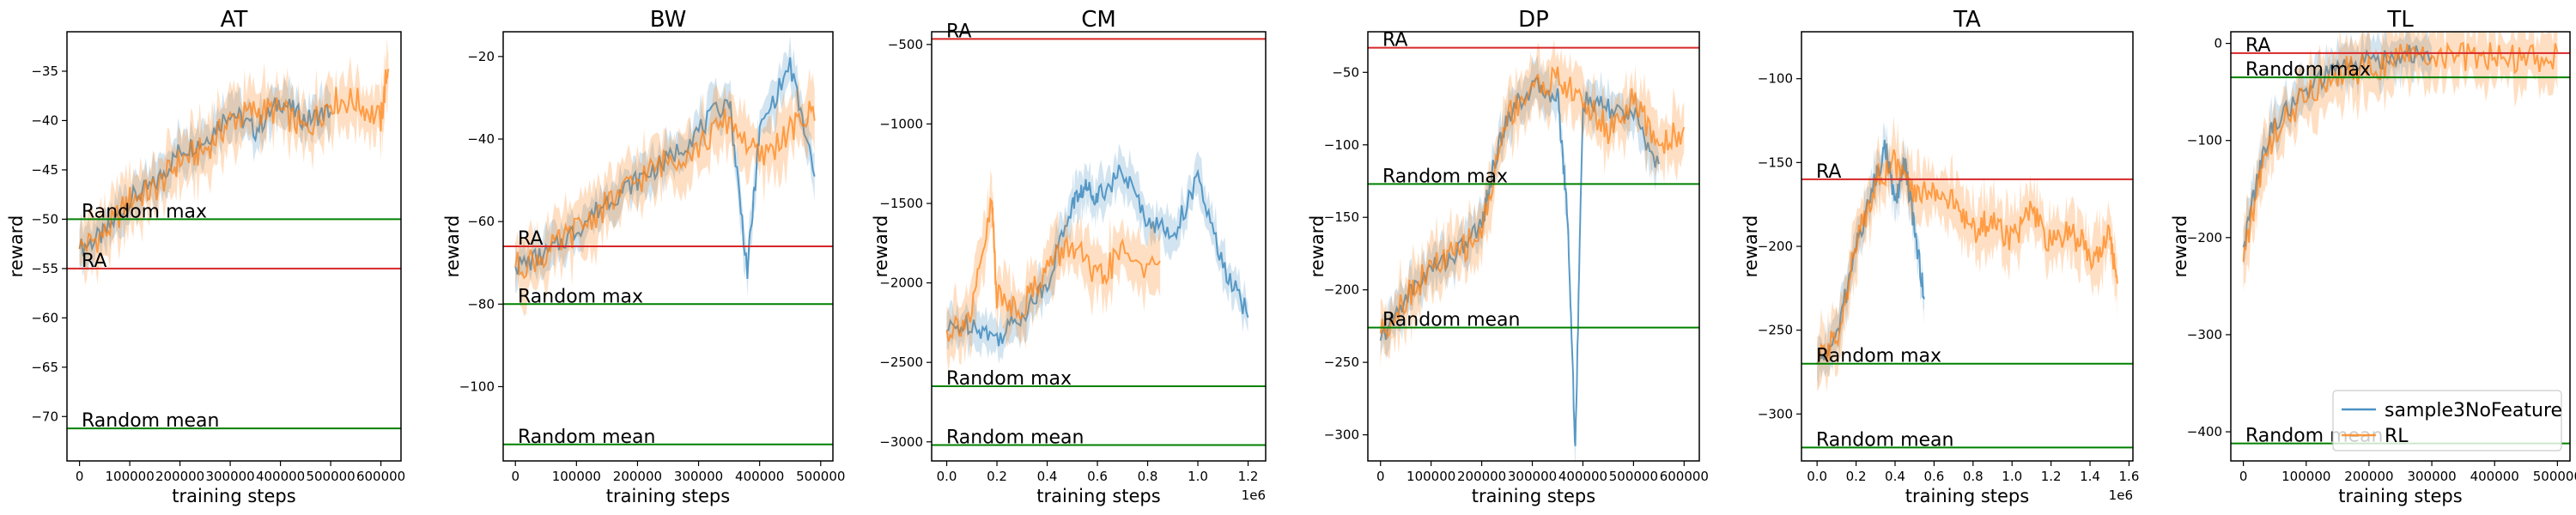 The width and height of the screenshot is (2576, 515). What do you see at coordinates (2090, 476) in the screenshot?
I see `x-tick-label: 1.4` at bounding box center [2090, 476].